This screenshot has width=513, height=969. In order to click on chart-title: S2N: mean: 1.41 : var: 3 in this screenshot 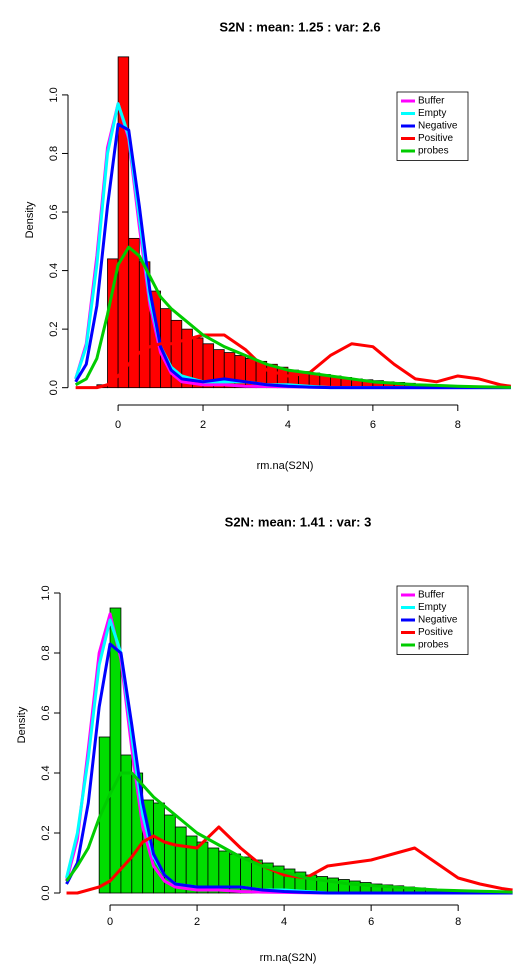, I will do `click(298, 521)`.